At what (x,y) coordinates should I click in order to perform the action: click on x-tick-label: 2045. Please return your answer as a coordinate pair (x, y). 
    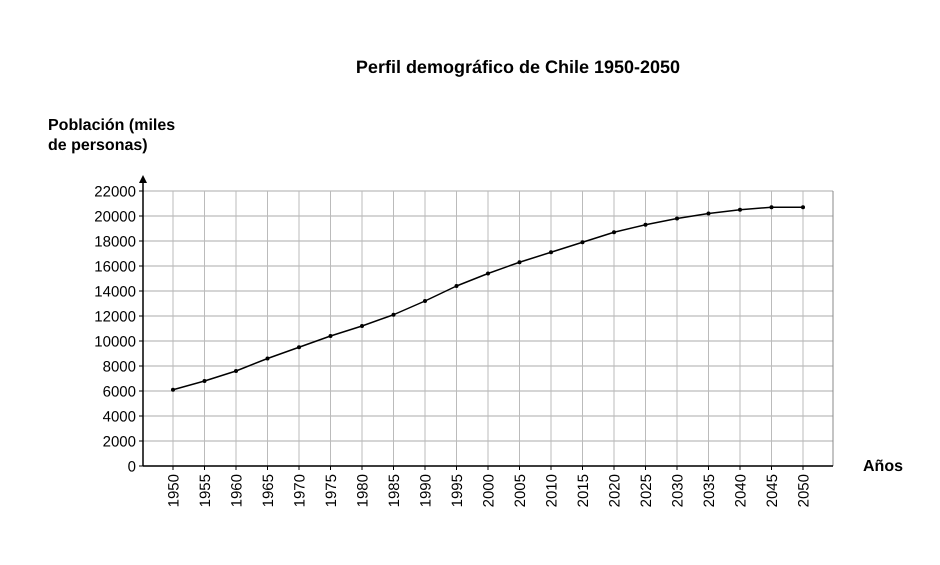
    Looking at the image, I should click on (772, 491).